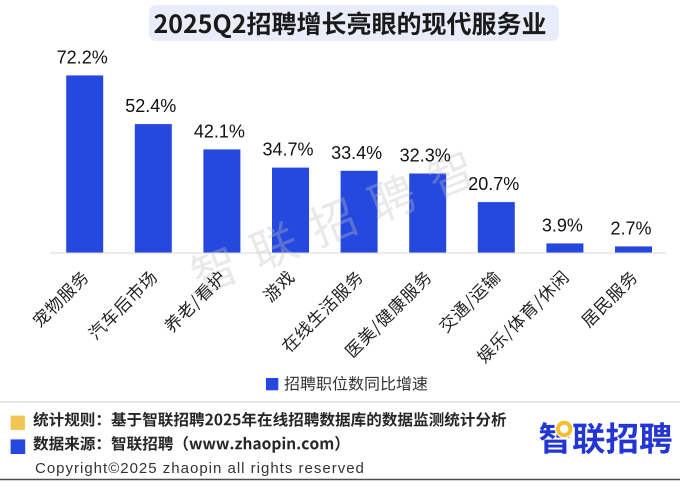 The height and width of the screenshot is (490, 680). What do you see at coordinates (219, 131) in the screenshot?
I see `svg-text: 42.1%` at bounding box center [219, 131].